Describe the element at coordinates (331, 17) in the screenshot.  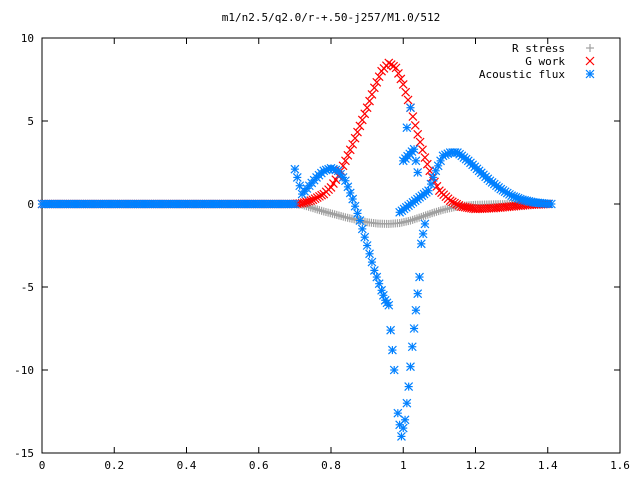
I see `chart-title: m1/n2.5/q2.0/r-+.50-j257/M1.0/512` at that location.